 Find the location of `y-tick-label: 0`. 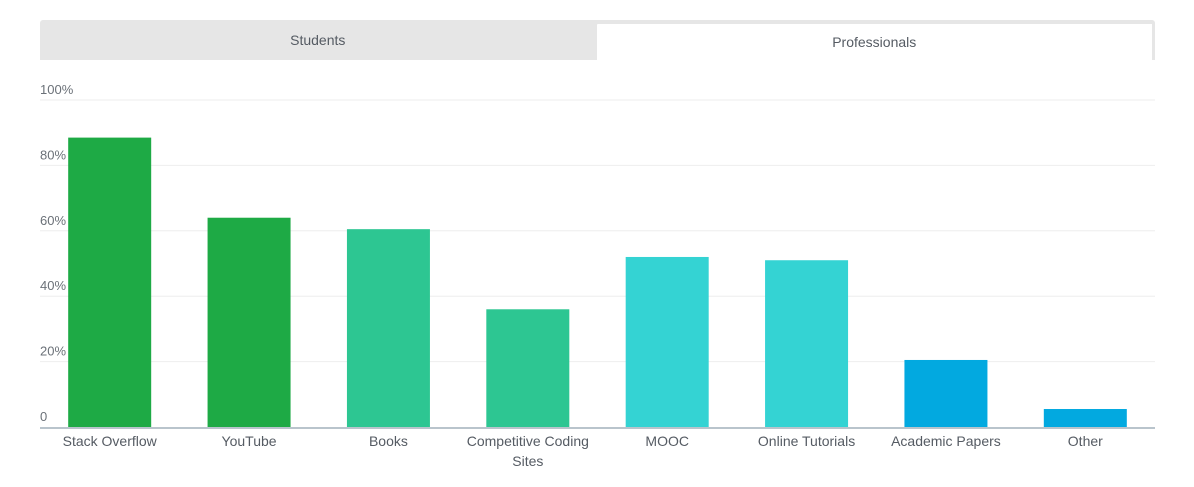

y-tick-label: 0 is located at coordinates (43, 416).